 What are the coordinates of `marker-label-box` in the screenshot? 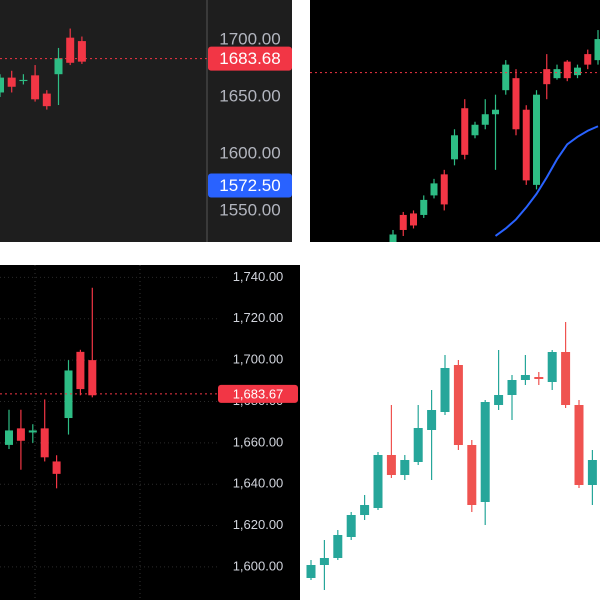 It's located at (250, 185).